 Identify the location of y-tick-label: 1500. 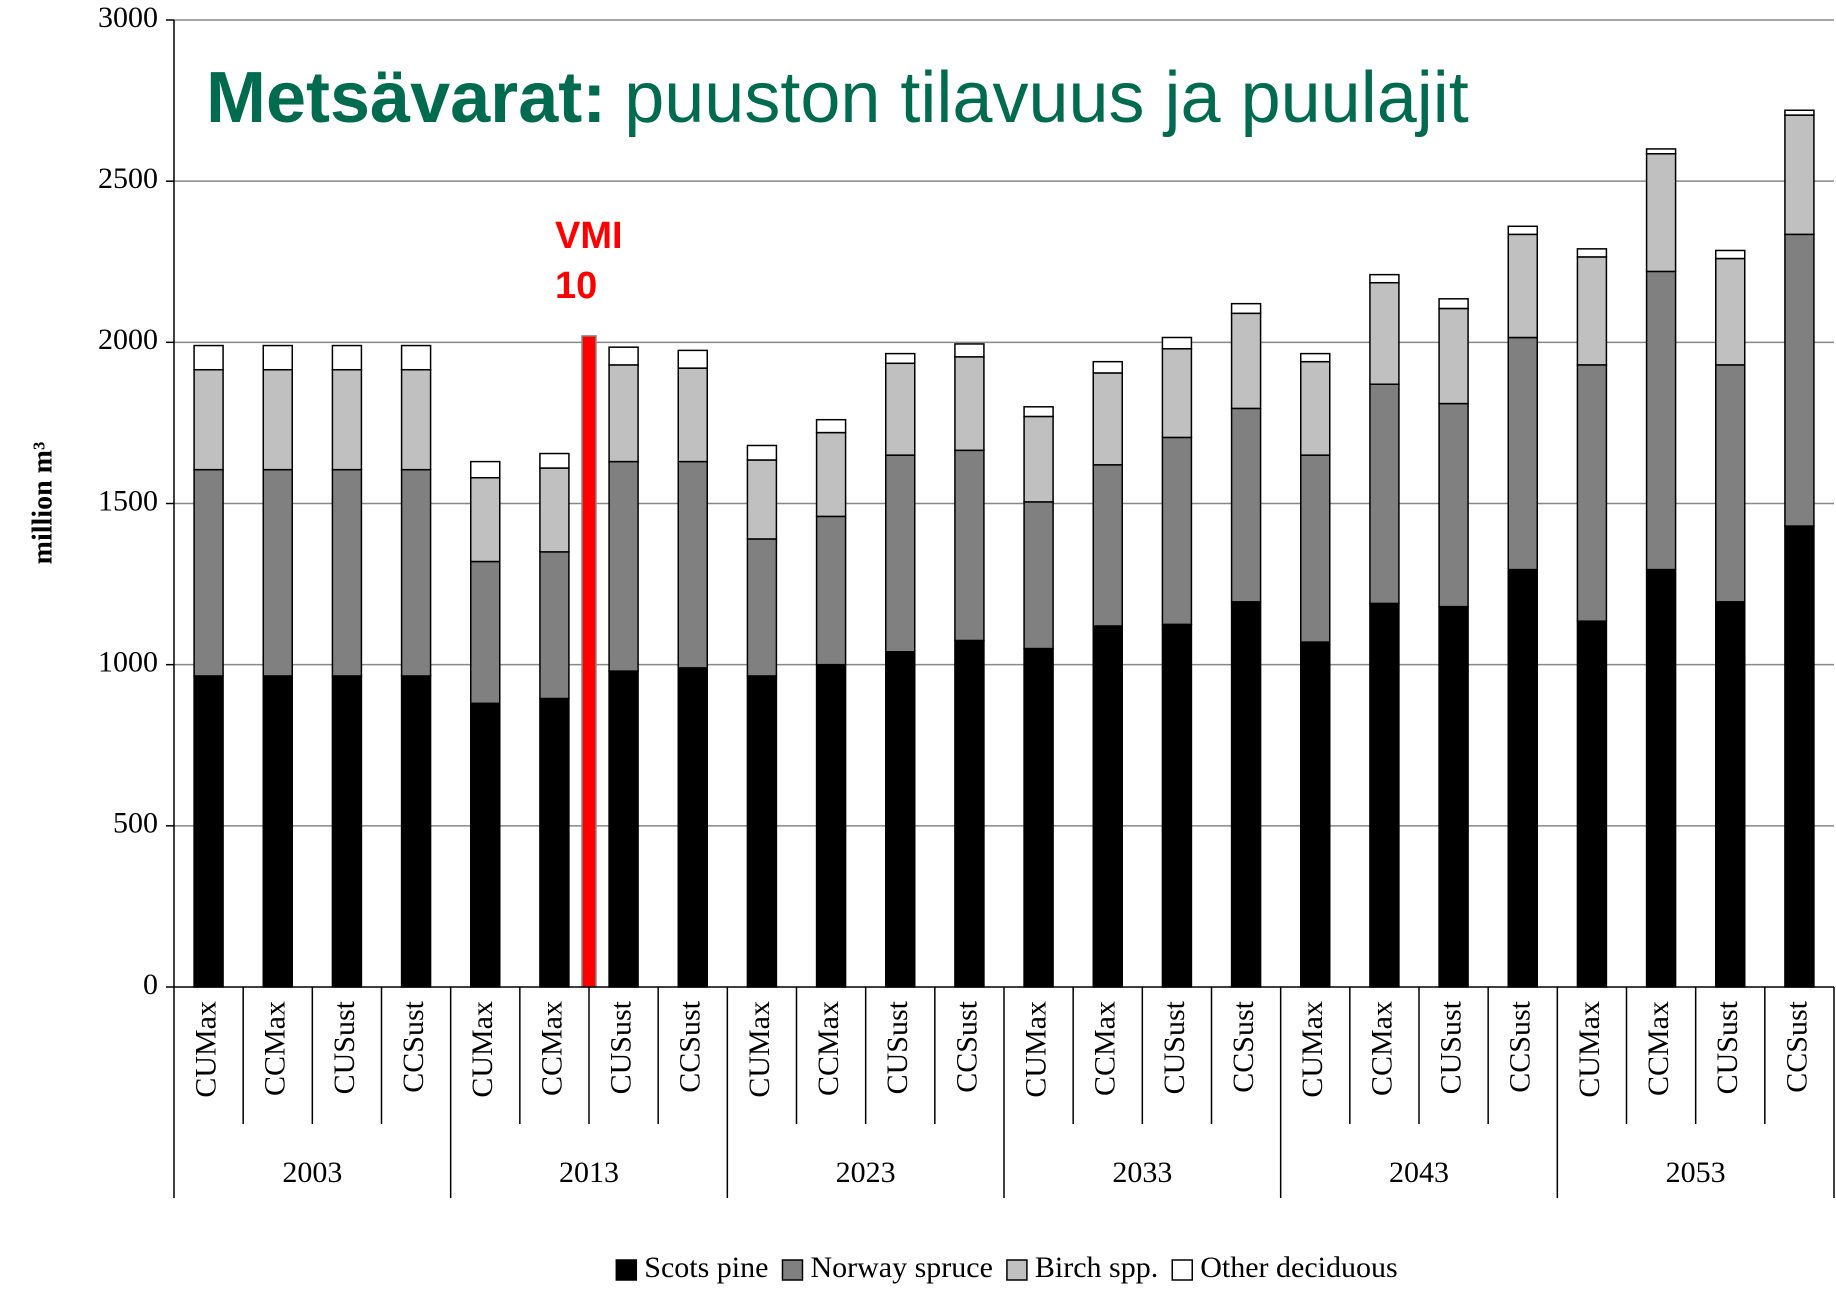
(128, 500).